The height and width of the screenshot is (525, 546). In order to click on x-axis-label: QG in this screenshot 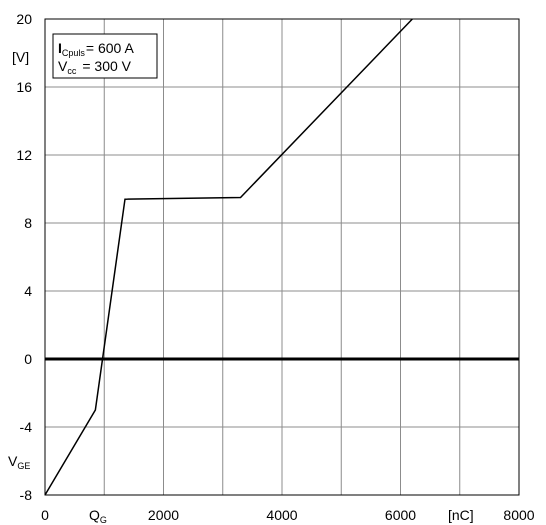, I will do `click(98, 516)`.